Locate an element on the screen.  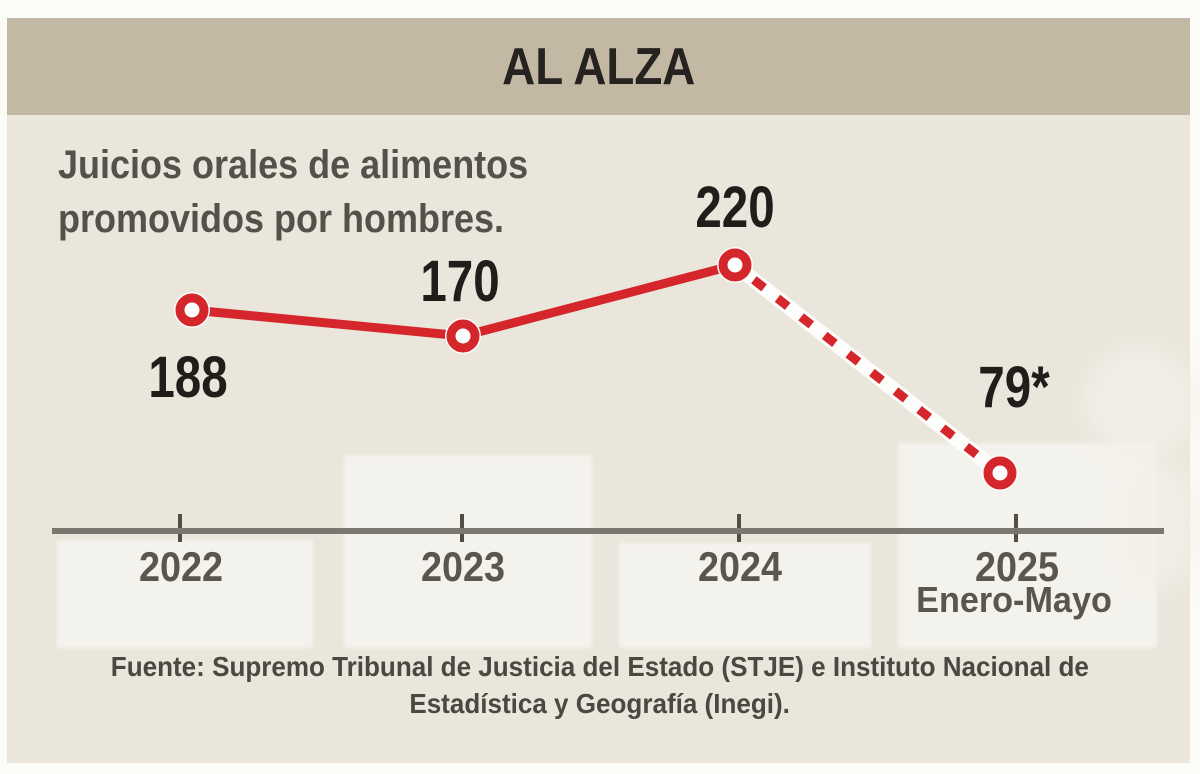
background-band-2025 is located at coordinates (1027, 545).